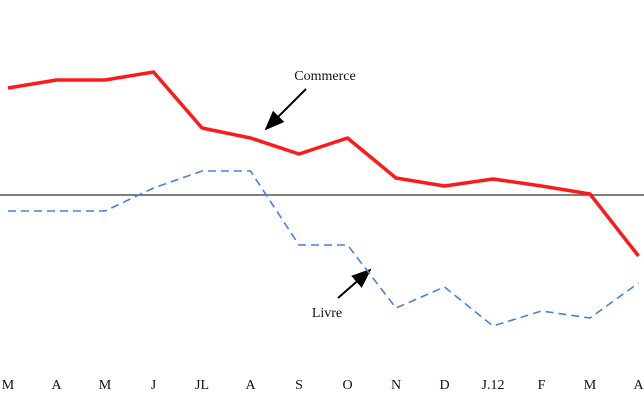 This screenshot has width=644, height=414. What do you see at coordinates (347, 385) in the screenshot?
I see `x-tick-label: O` at bounding box center [347, 385].